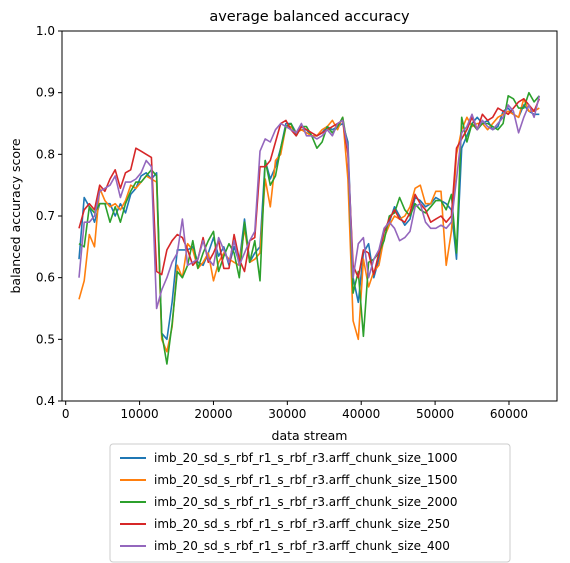 The height and width of the screenshot is (563, 570). What do you see at coordinates (45, 93) in the screenshot?
I see `y-tick-label: 0.9` at bounding box center [45, 93].